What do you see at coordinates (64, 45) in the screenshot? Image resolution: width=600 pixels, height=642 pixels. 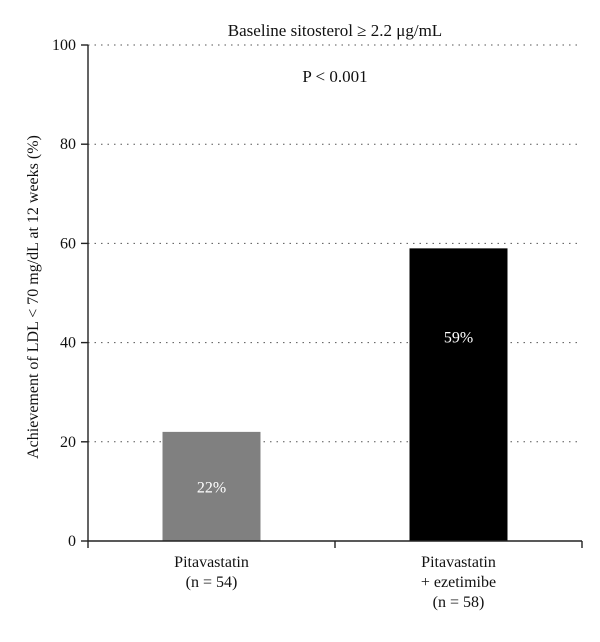 I see `y-tick-label-100: 100` at bounding box center [64, 45].